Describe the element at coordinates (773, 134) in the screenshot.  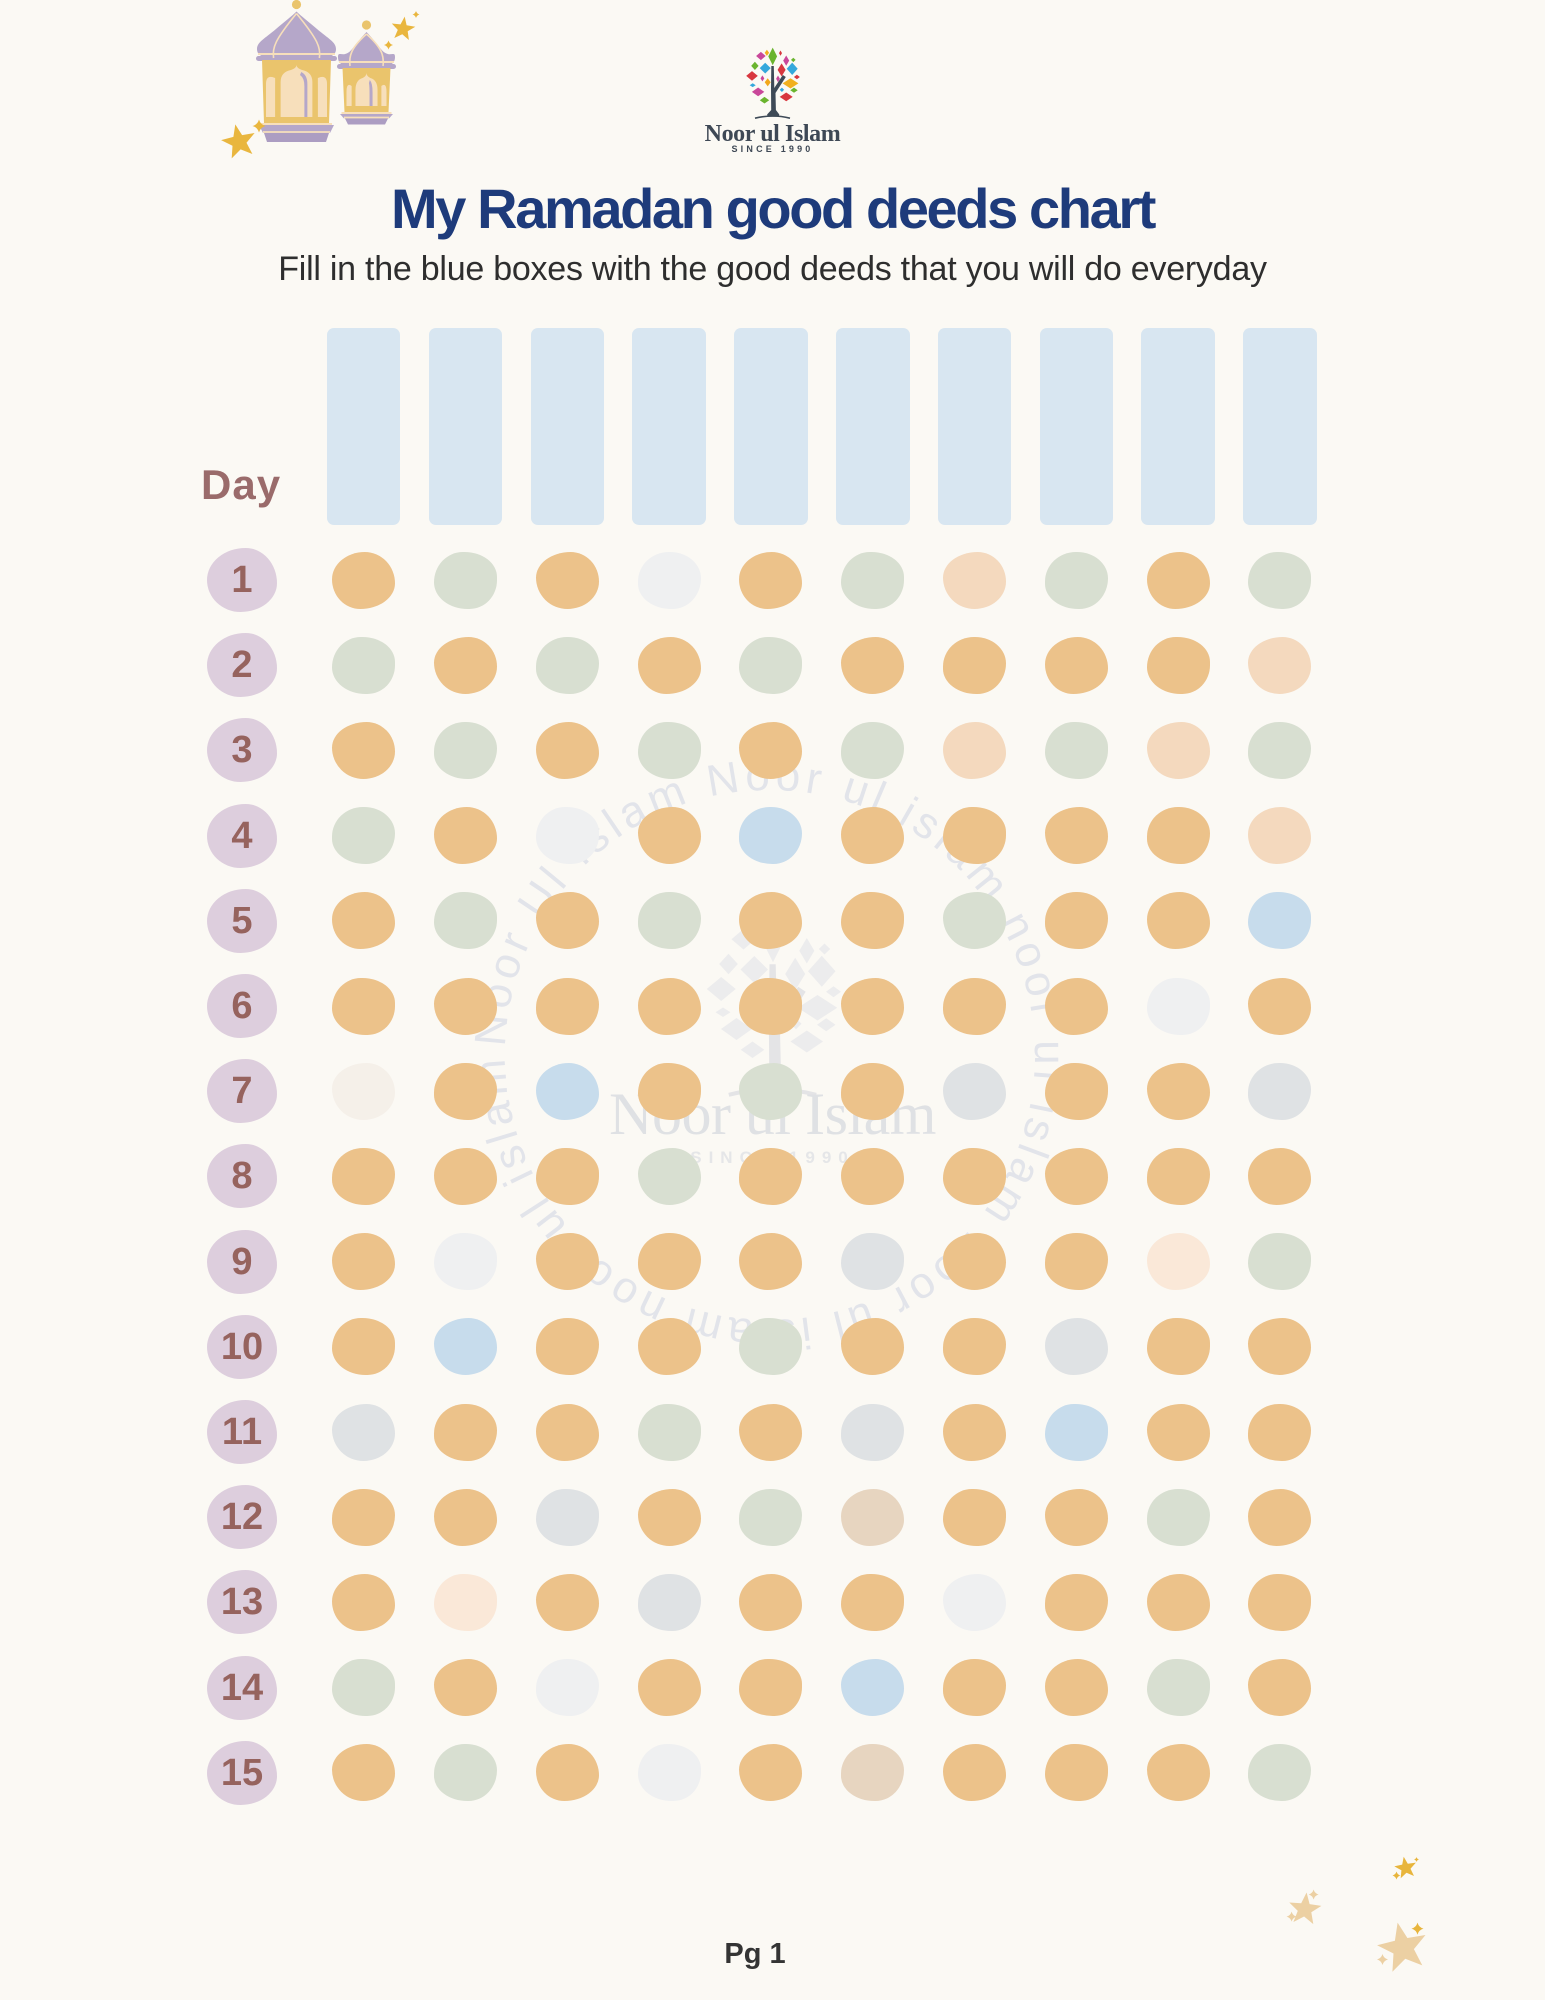
I see `svg-text: Noor ul Islam` at that location.